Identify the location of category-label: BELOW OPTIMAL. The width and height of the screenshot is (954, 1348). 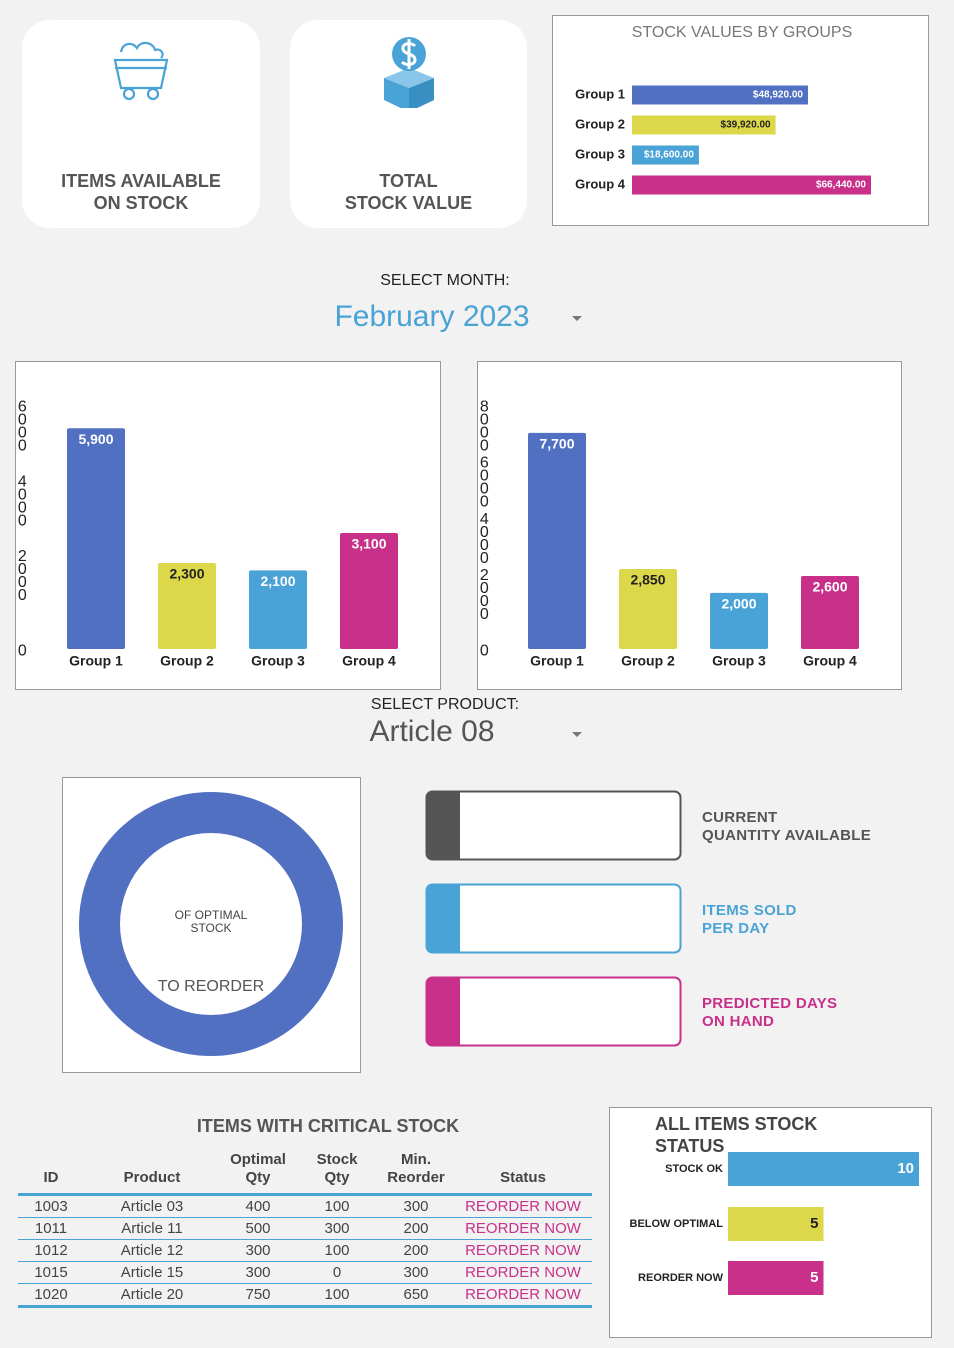
(677, 1224).